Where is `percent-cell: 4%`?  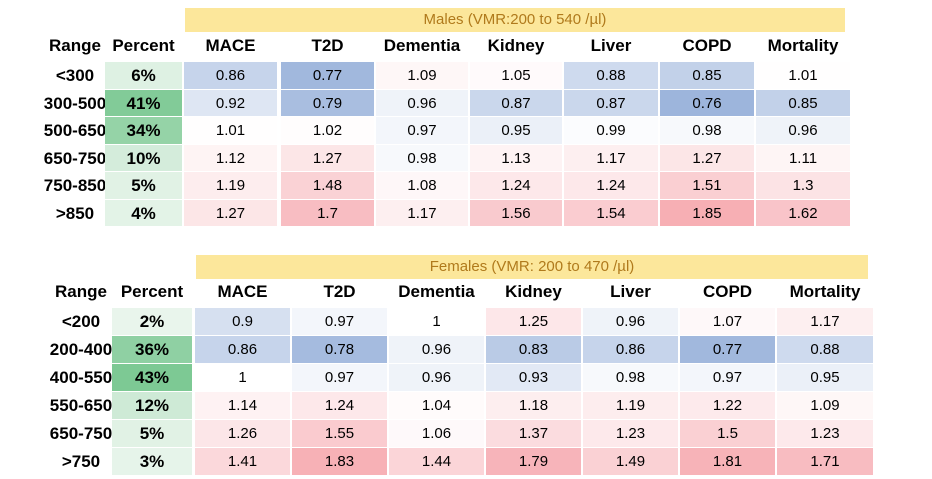
percent-cell: 4% is located at coordinates (143, 212).